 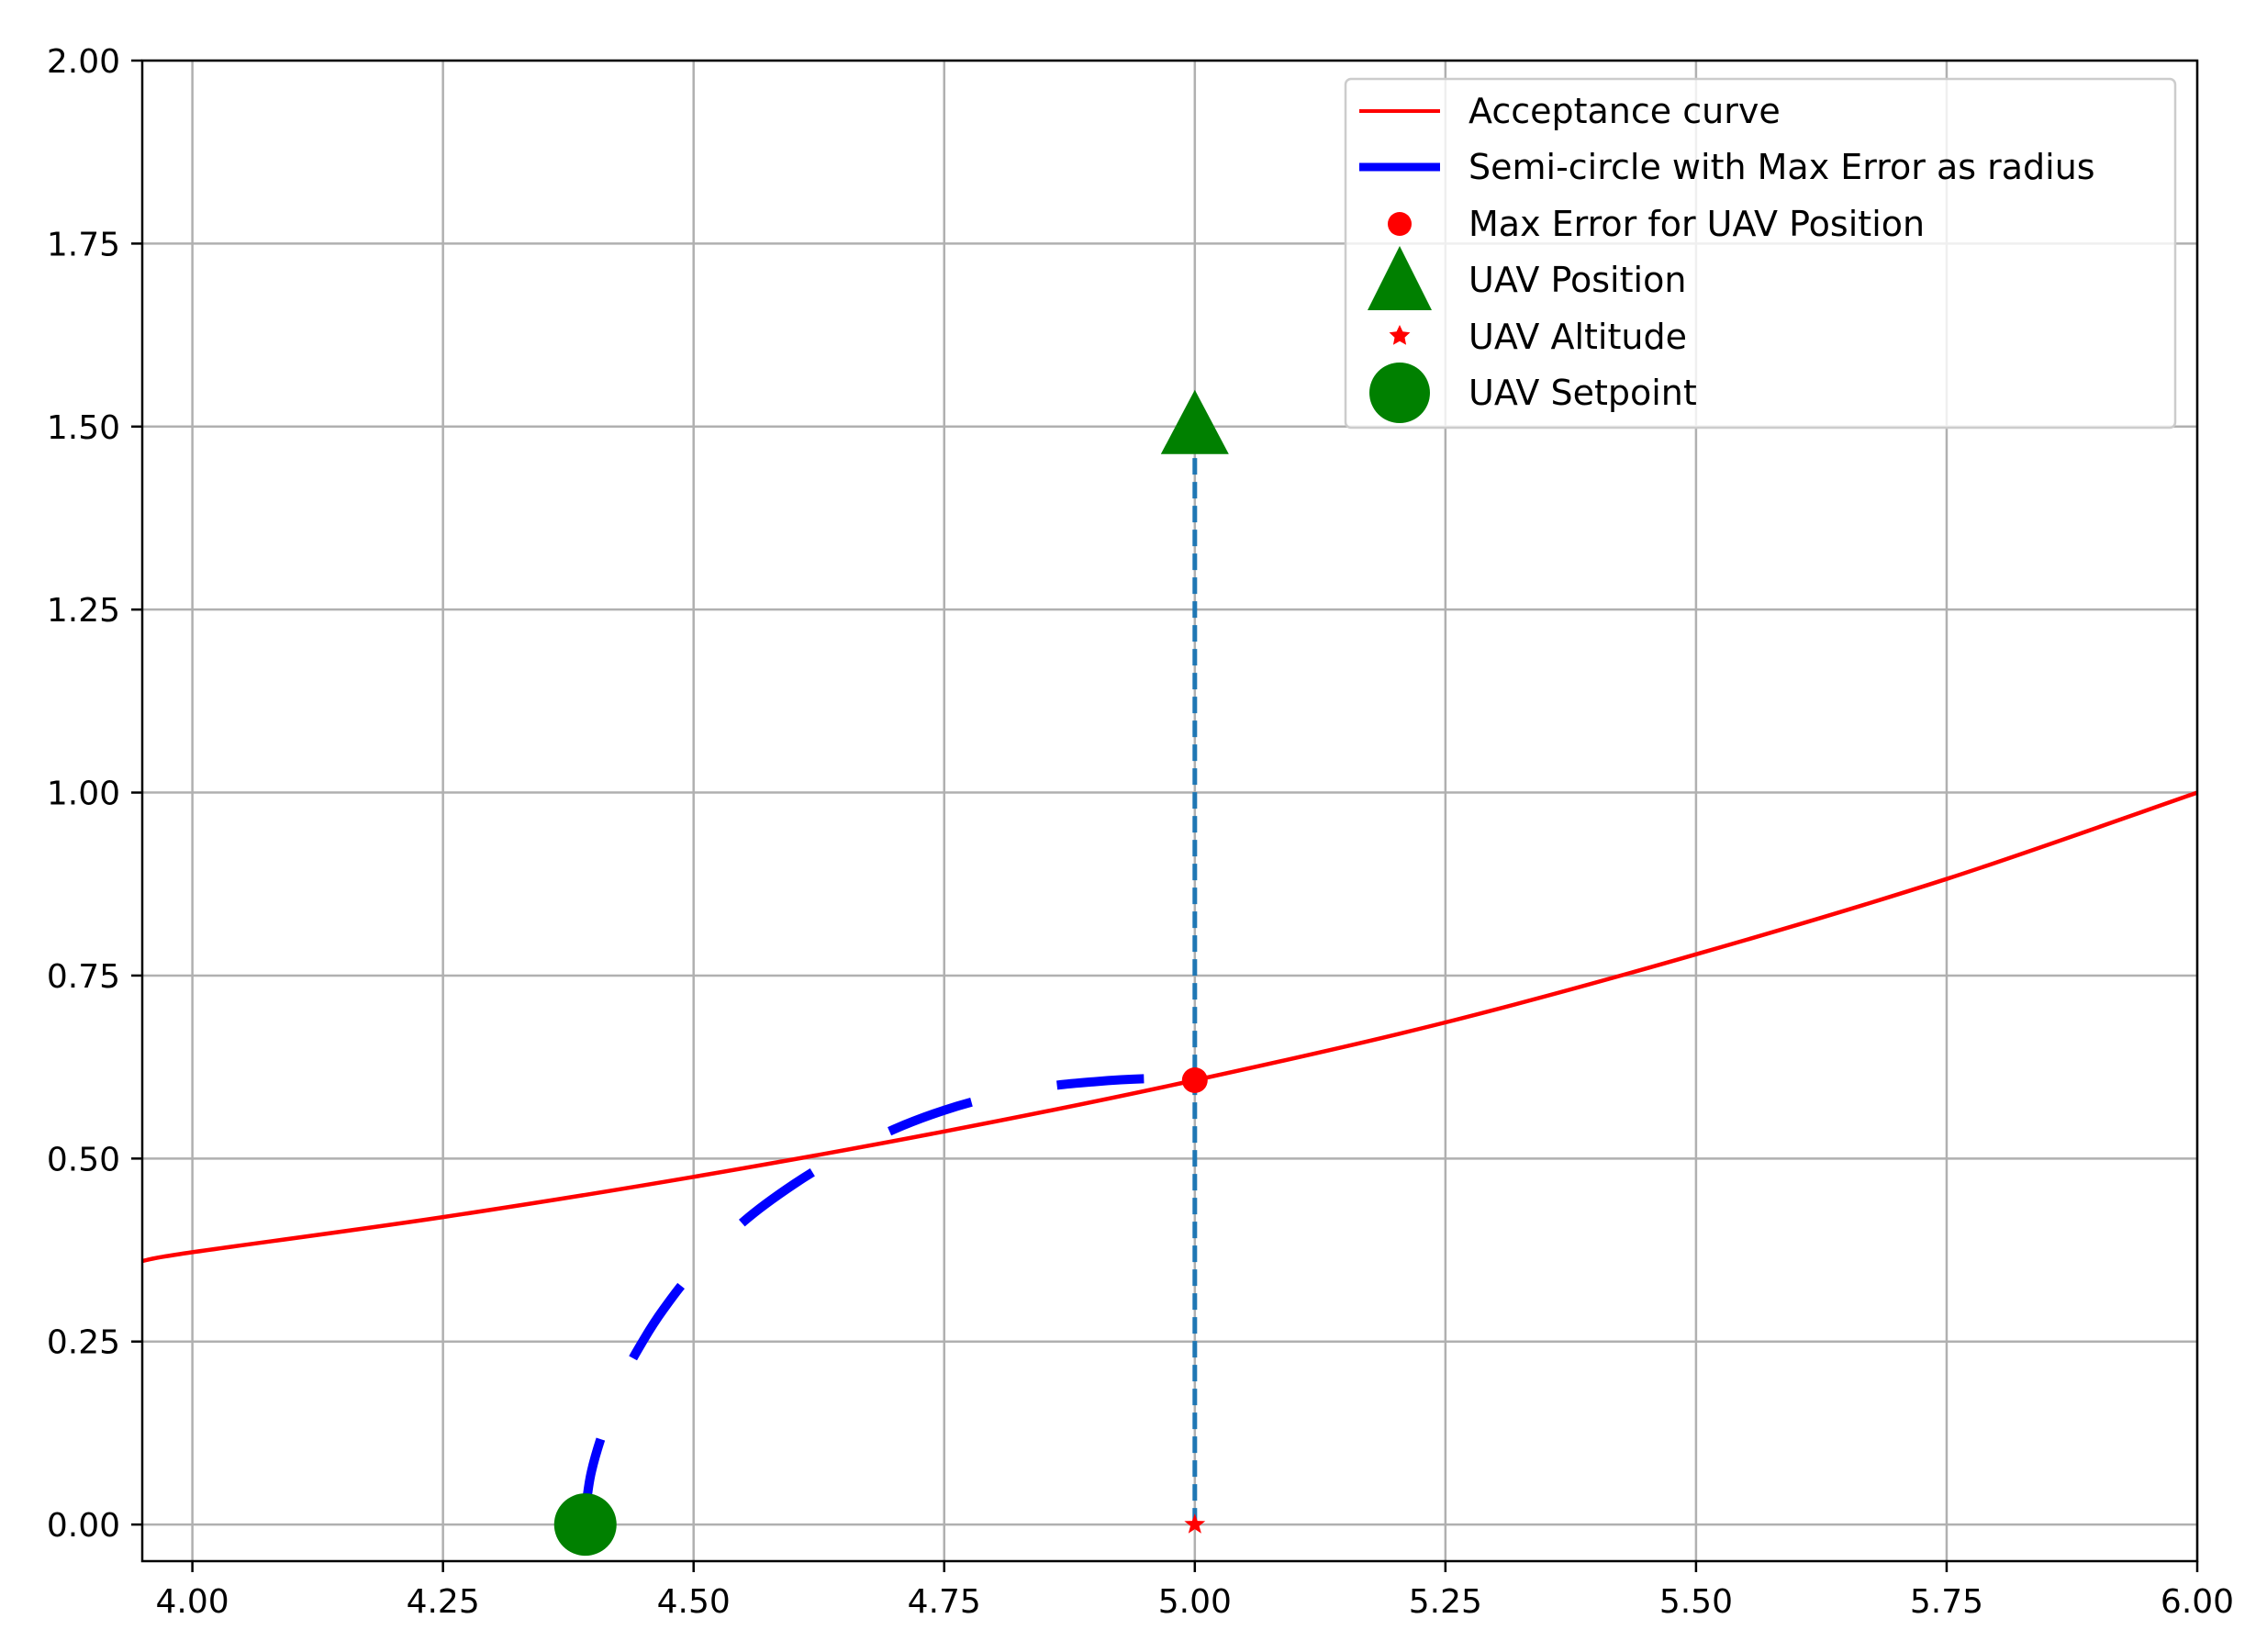 What do you see at coordinates (585, 1525) in the screenshot?
I see `uav-setpoint-marker` at bounding box center [585, 1525].